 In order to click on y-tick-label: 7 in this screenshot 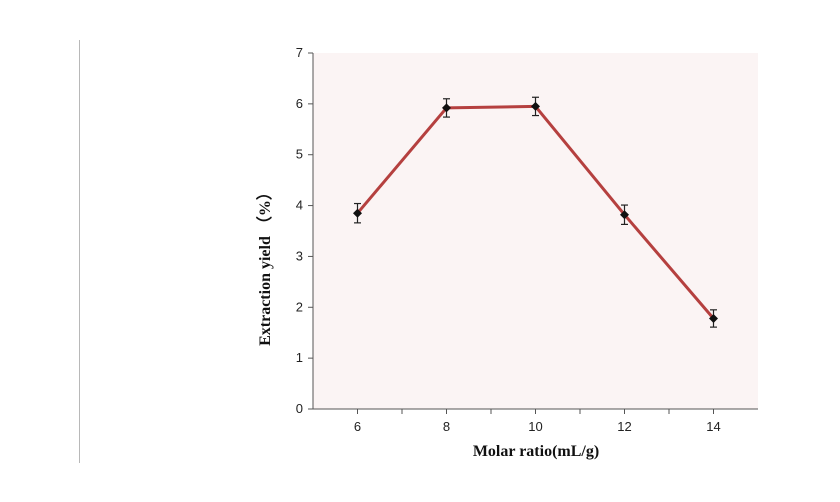, I will do `click(299, 52)`.